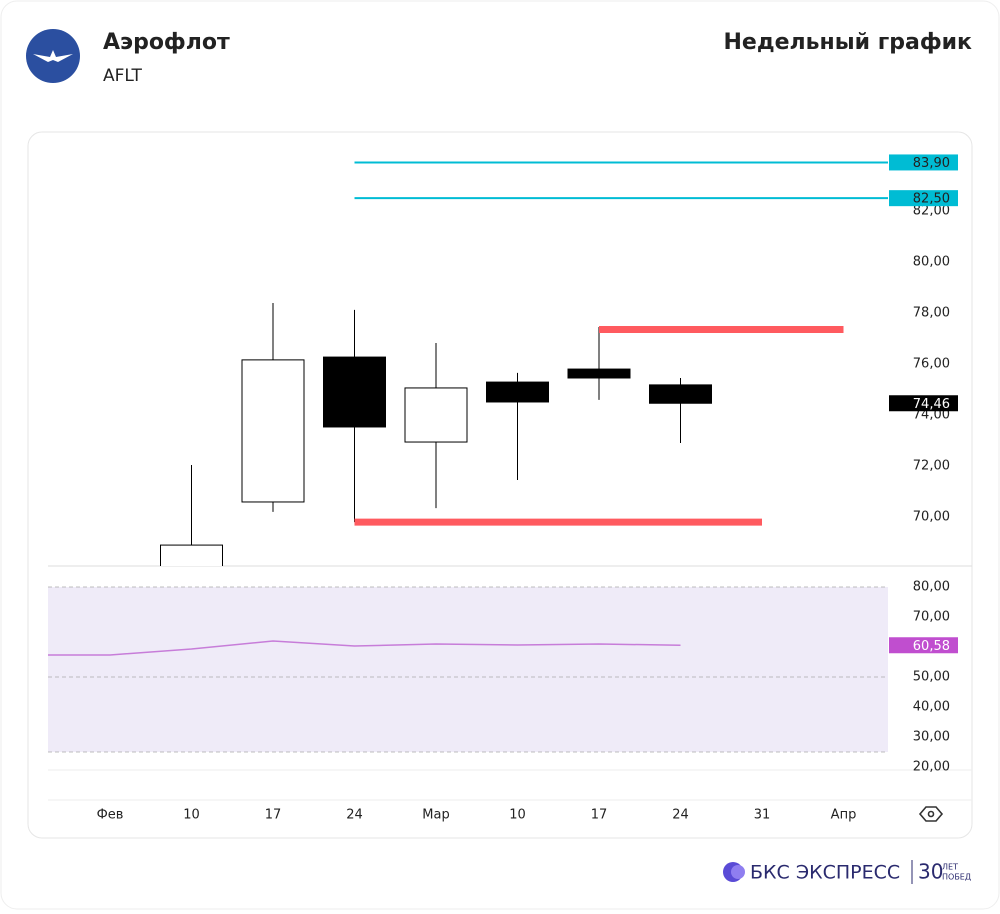 The image size is (1000, 914). Describe the element at coordinates (844, 815) in the screenshot. I see `x-tick-label: Апр` at that location.